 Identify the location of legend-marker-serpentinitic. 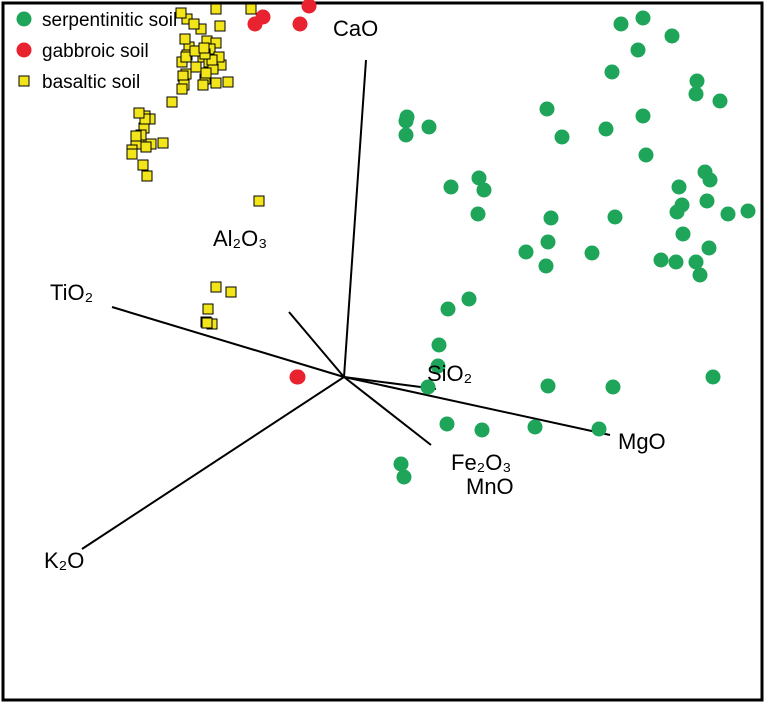
(24, 19).